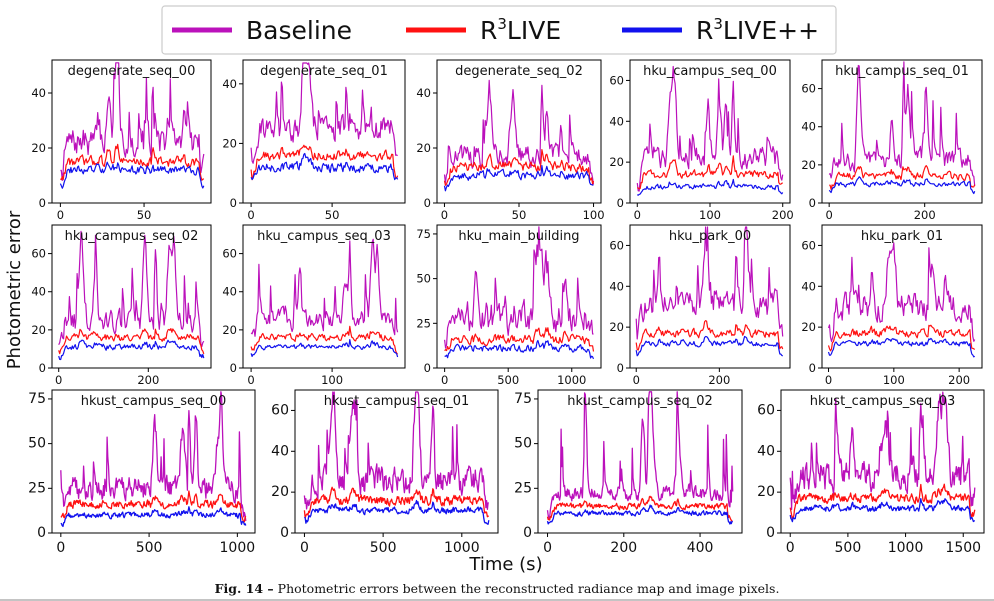 This screenshot has height=601, width=994. I want to click on subplot-title: hkust_campus_seq_03, so click(883, 401).